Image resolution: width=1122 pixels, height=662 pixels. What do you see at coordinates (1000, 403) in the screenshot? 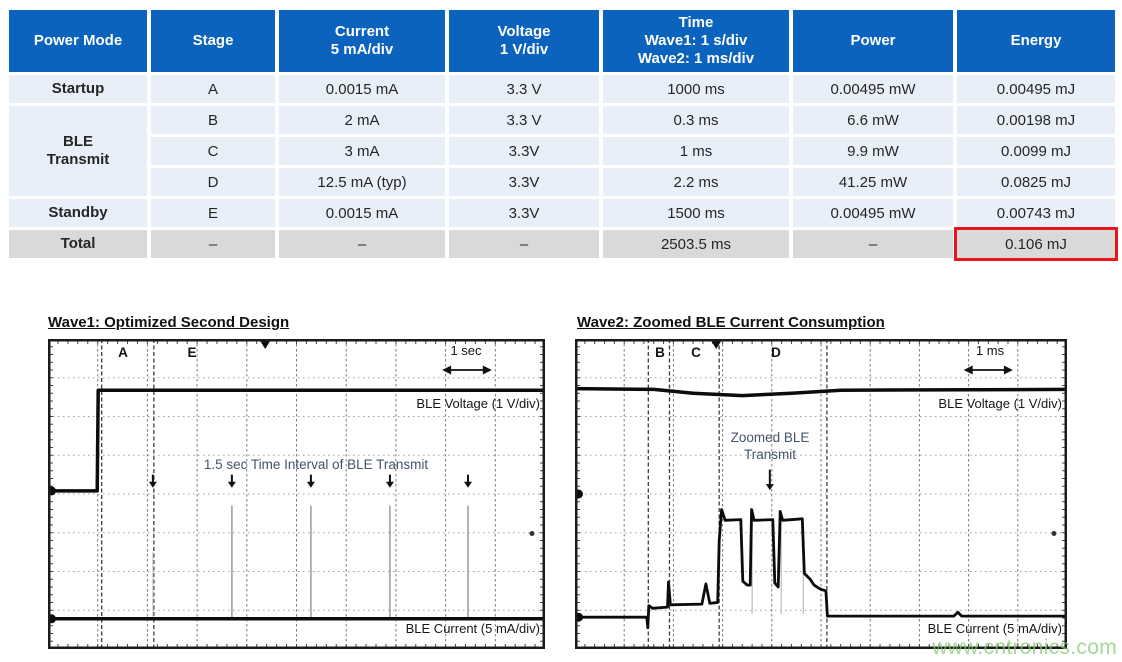
I see `wave2-voltage-channel-label: BLE Voltage (1 V/div)` at bounding box center [1000, 403].